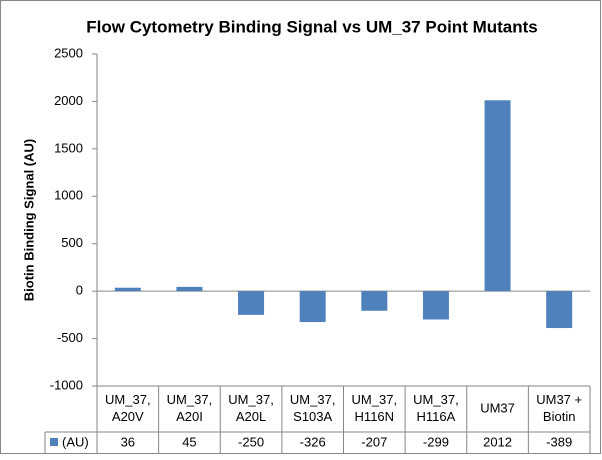  What do you see at coordinates (128, 441) in the screenshot?
I see `table-value: 36` at bounding box center [128, 441].